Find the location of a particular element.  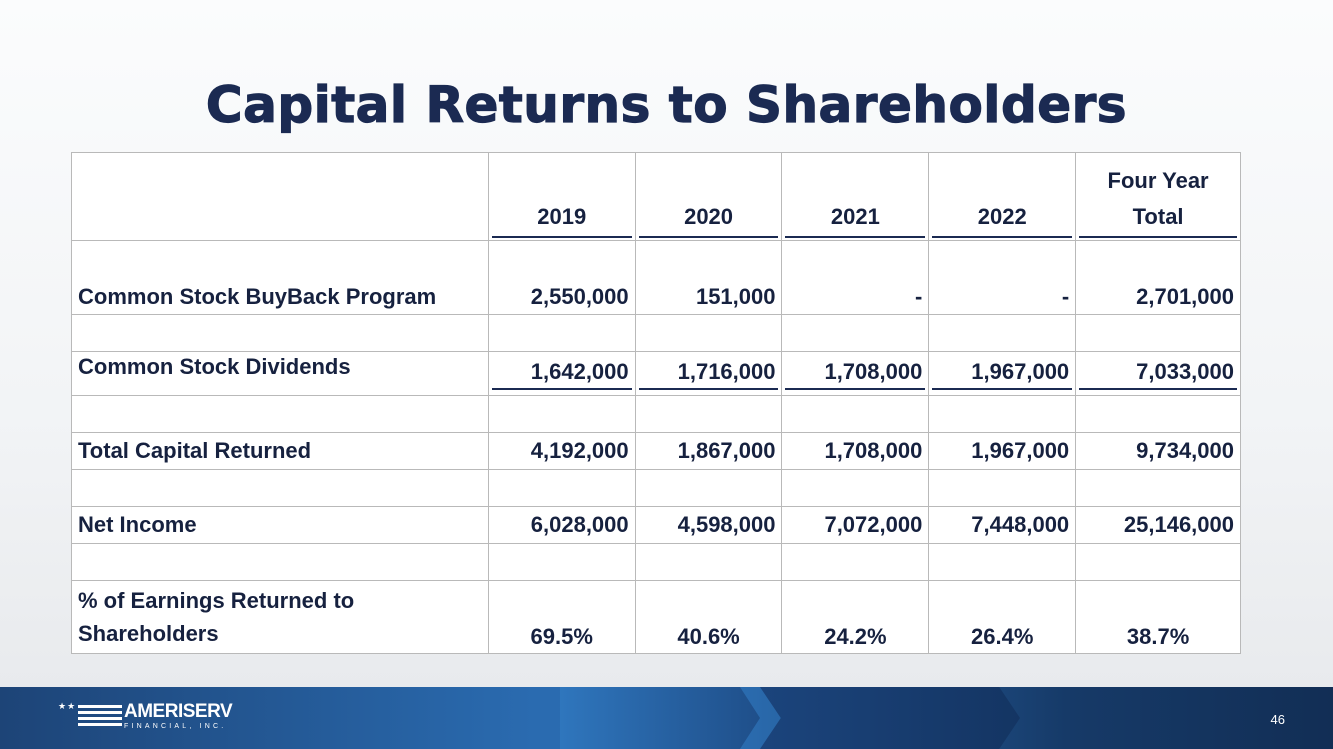

cell-value: 1,642,000 is located at coordinates (561, 373).